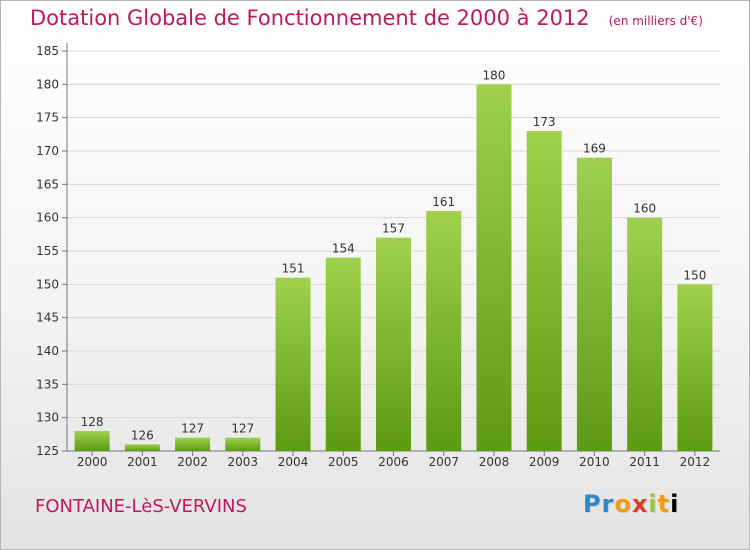 Image resolution: width=750 pixels, height=550 pixels. Describe the element at coordinates (494, 75) in the screenshot. I see `bar-value-label: 180` at that location.